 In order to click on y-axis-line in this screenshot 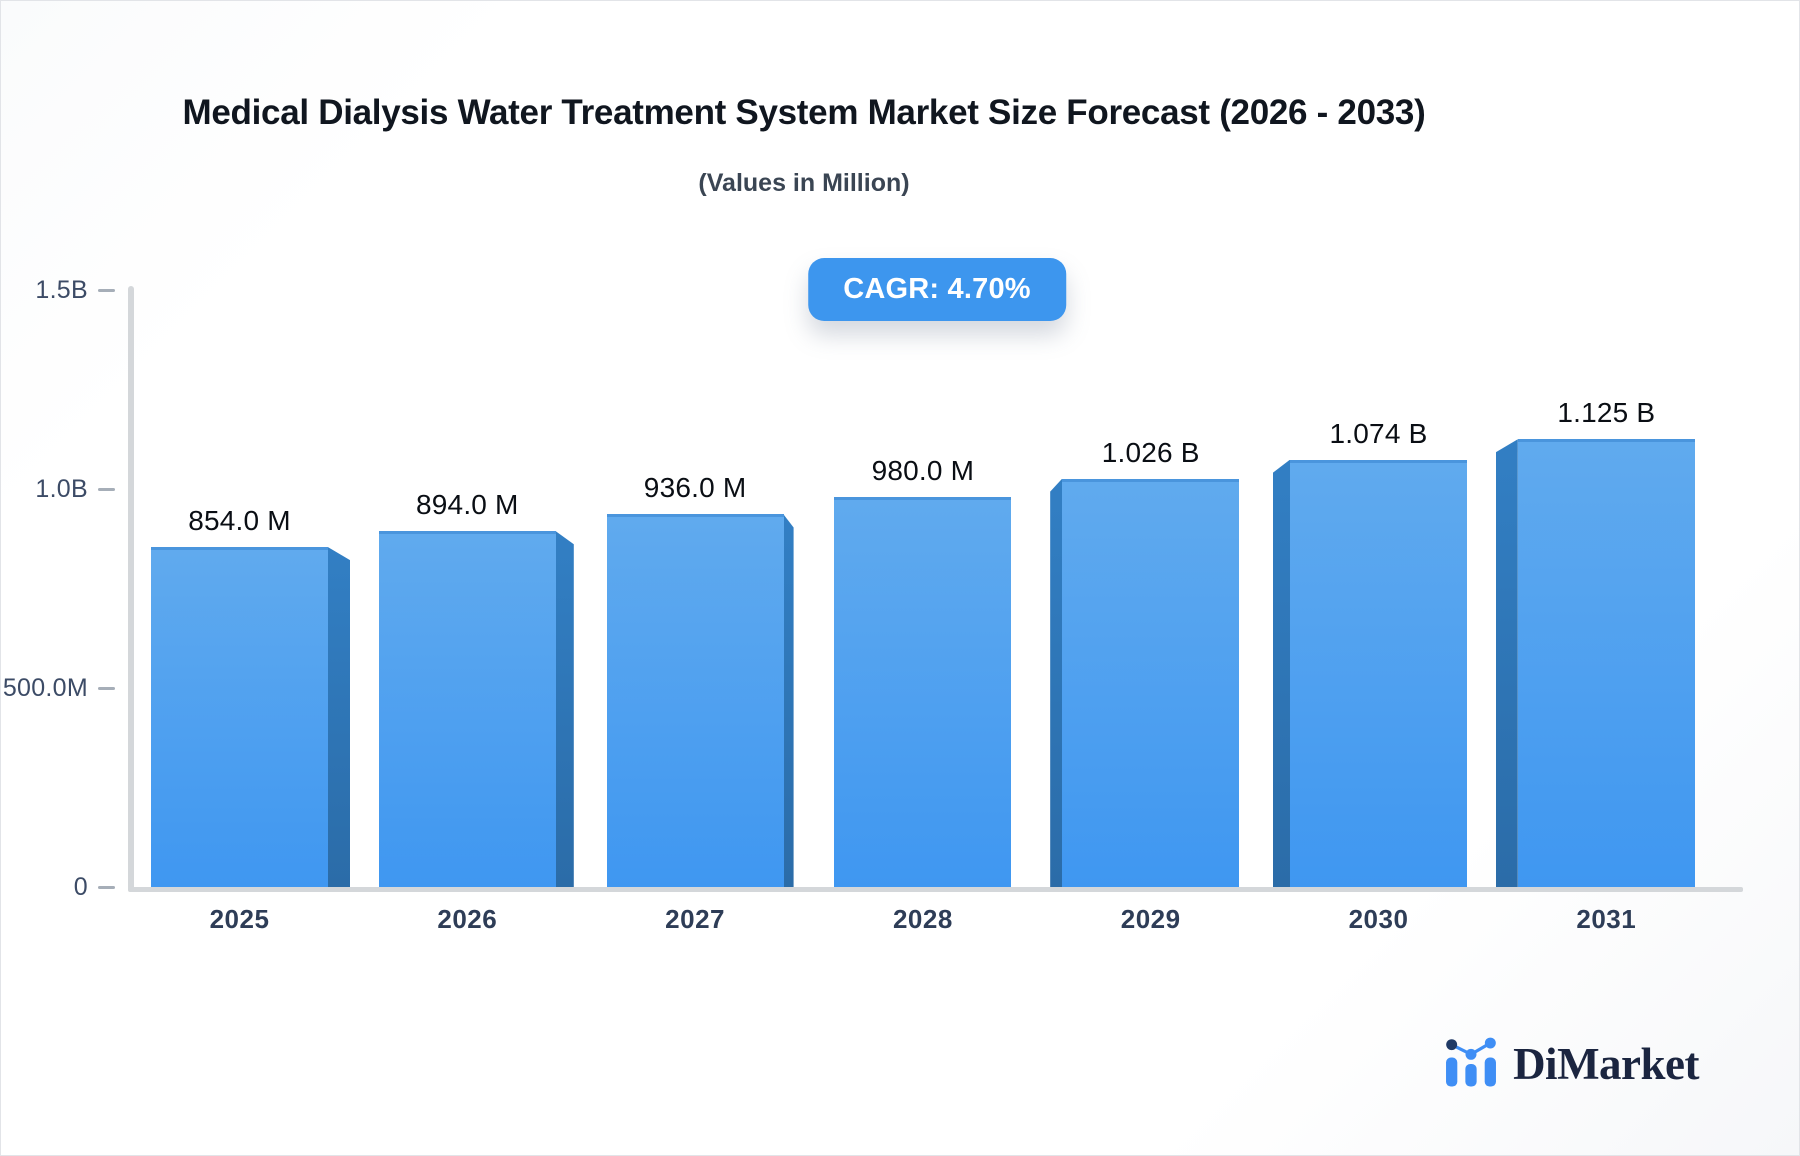, I will do `click(131, 589)`.